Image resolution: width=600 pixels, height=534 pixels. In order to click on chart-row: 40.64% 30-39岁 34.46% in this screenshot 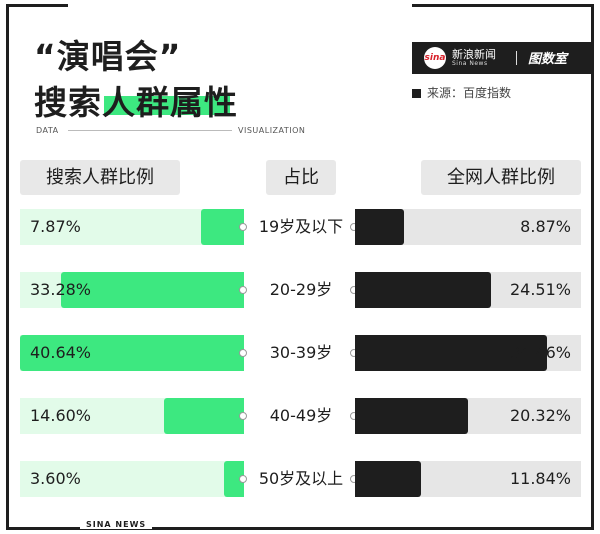, I will do `click(300, 353)`.